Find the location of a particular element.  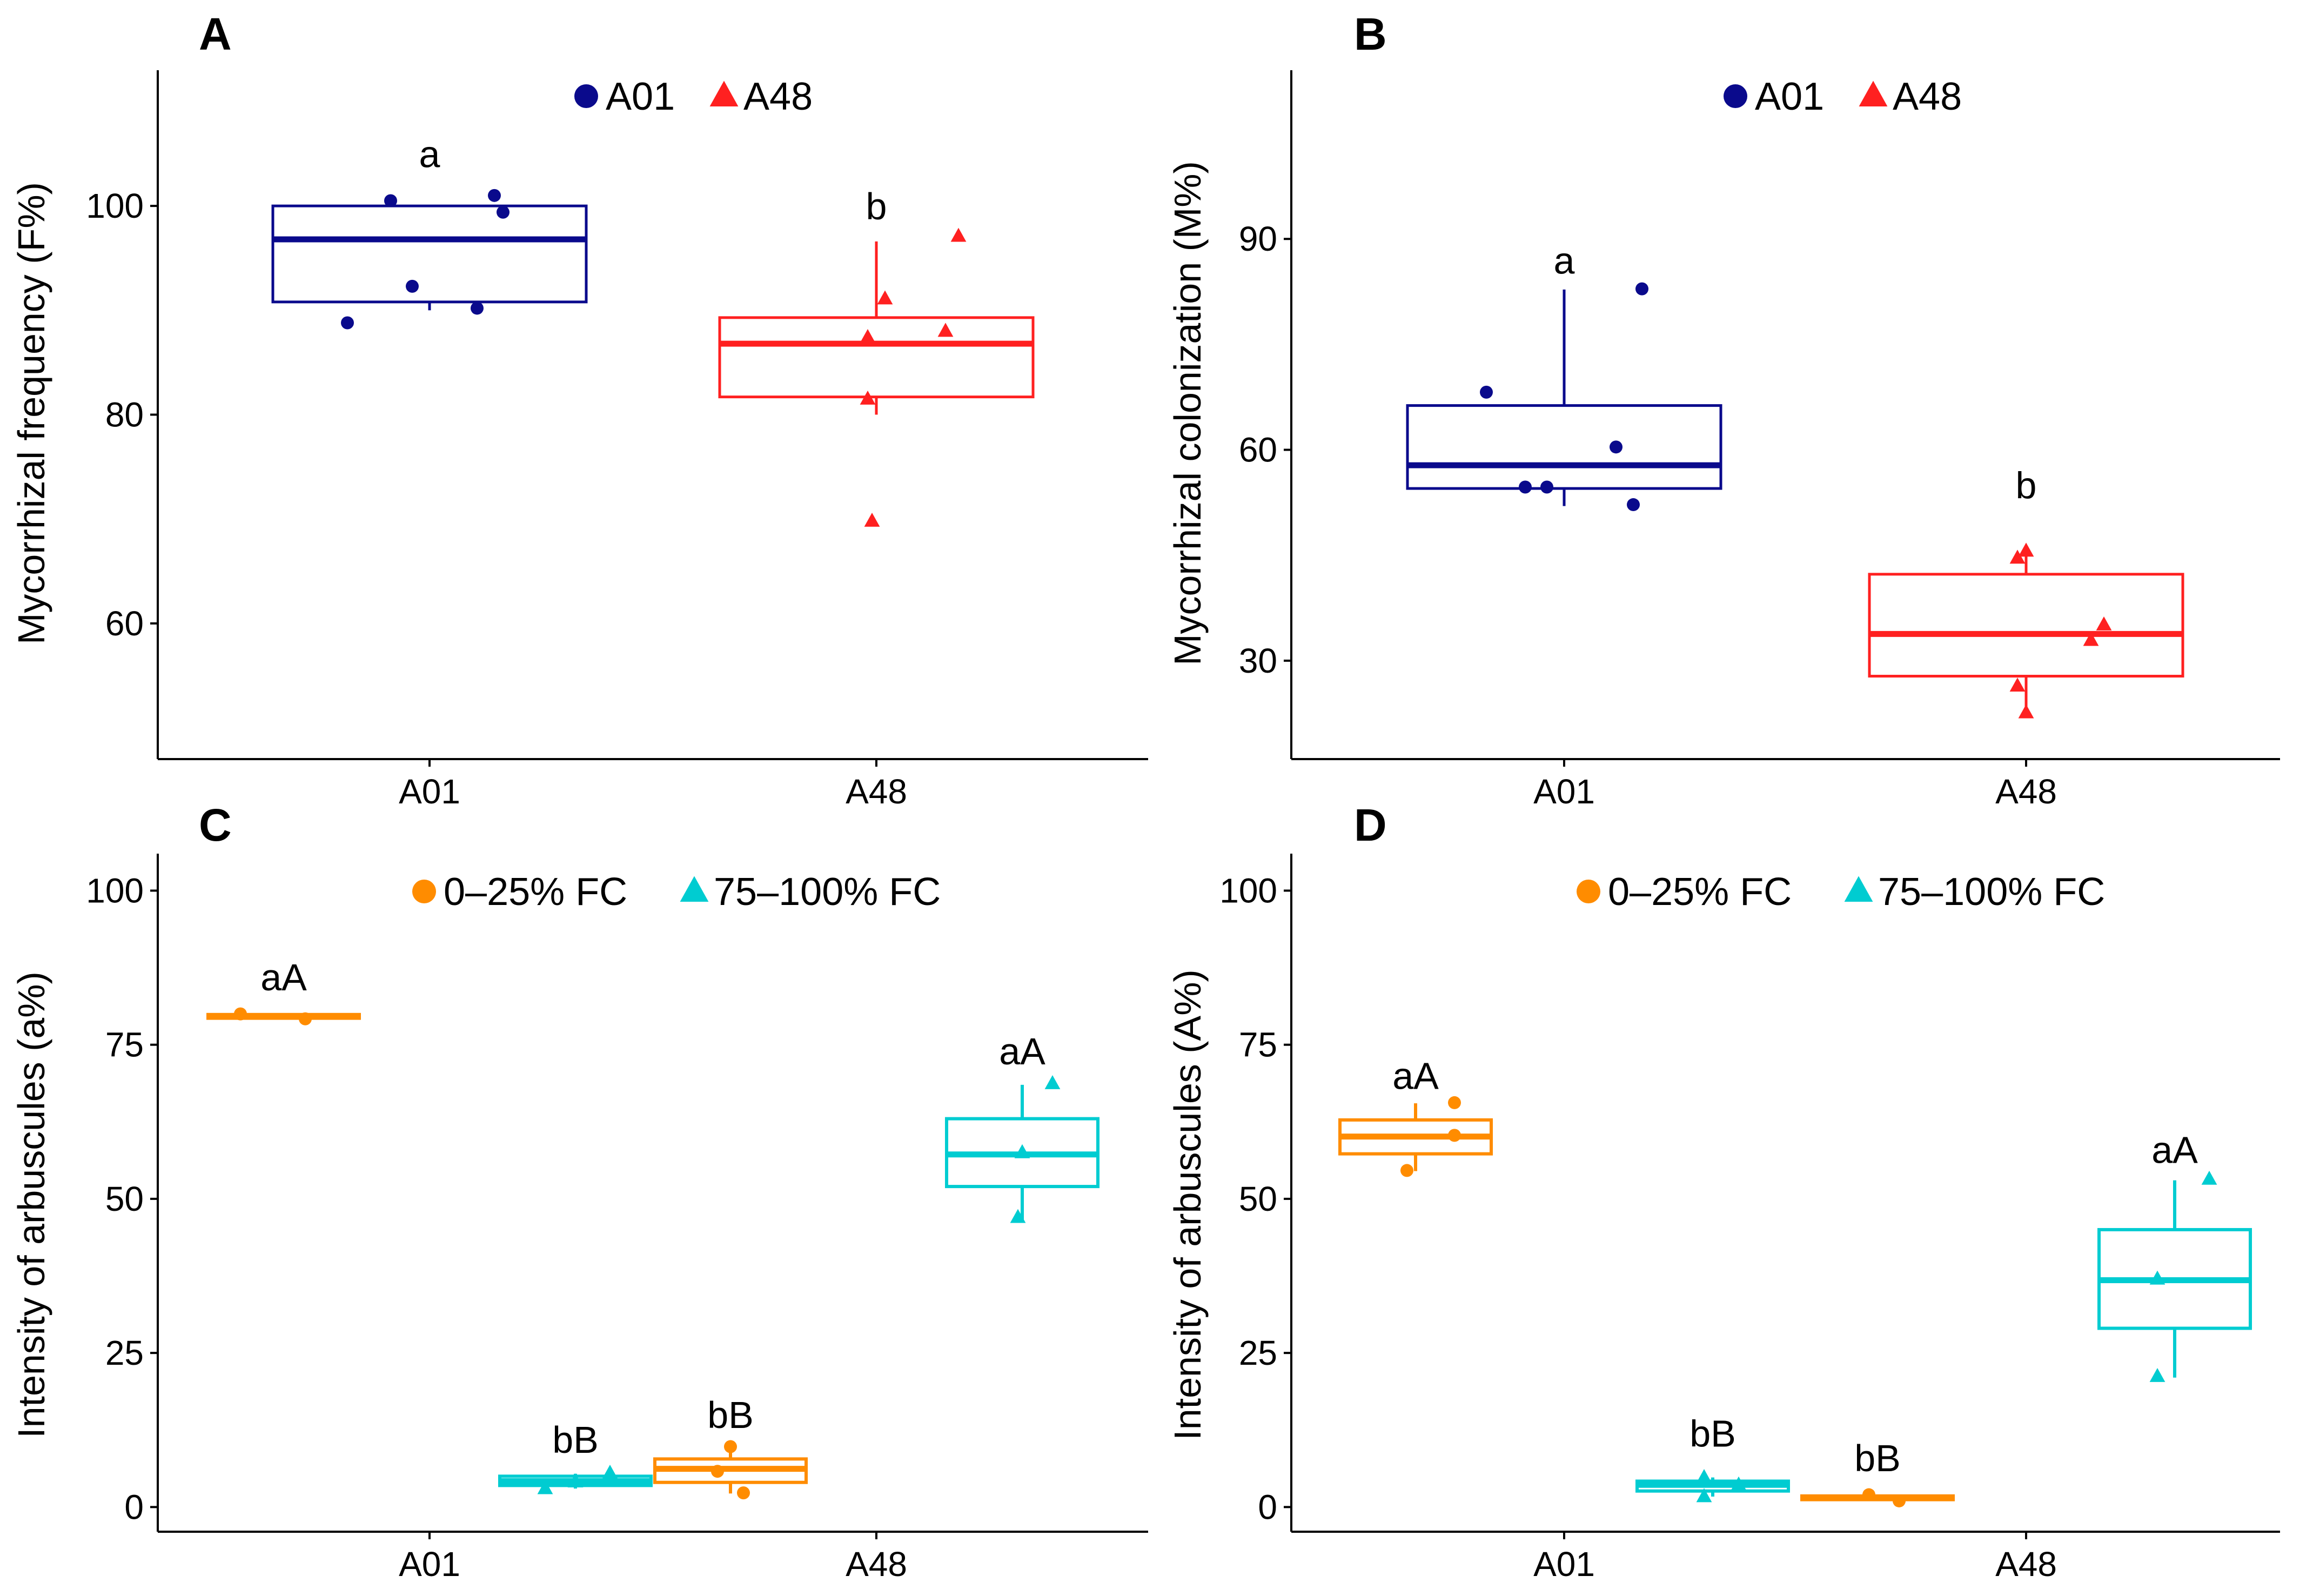

panel-b-significance-label: a is located at coordinates (1564, 260).